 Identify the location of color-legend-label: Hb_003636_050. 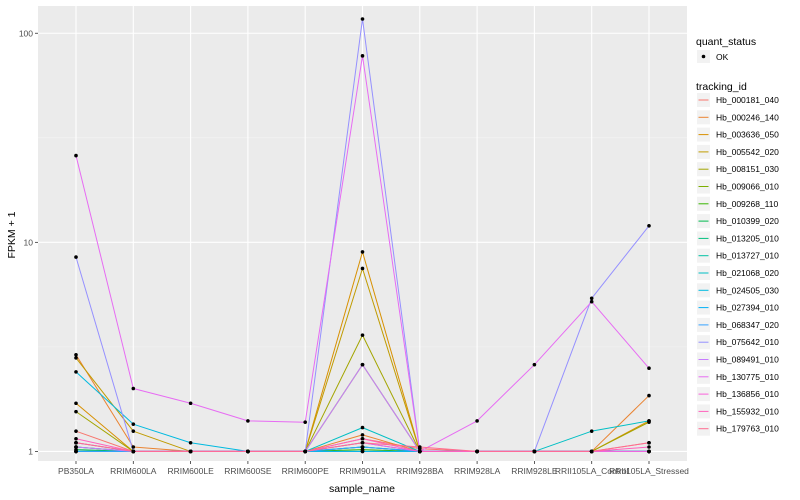
(747, 135).